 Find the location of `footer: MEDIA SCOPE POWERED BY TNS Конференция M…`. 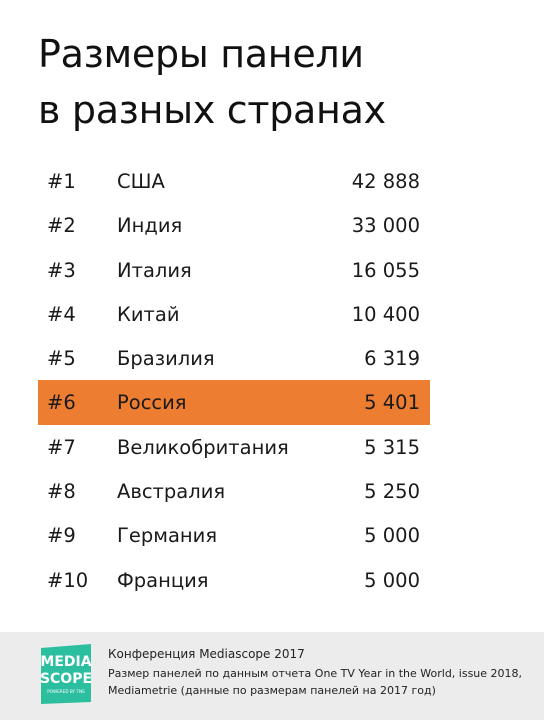

footer: MEDIA SCOPE POWERED BY TNS Конференция M… is located at coordinates (272, 676).